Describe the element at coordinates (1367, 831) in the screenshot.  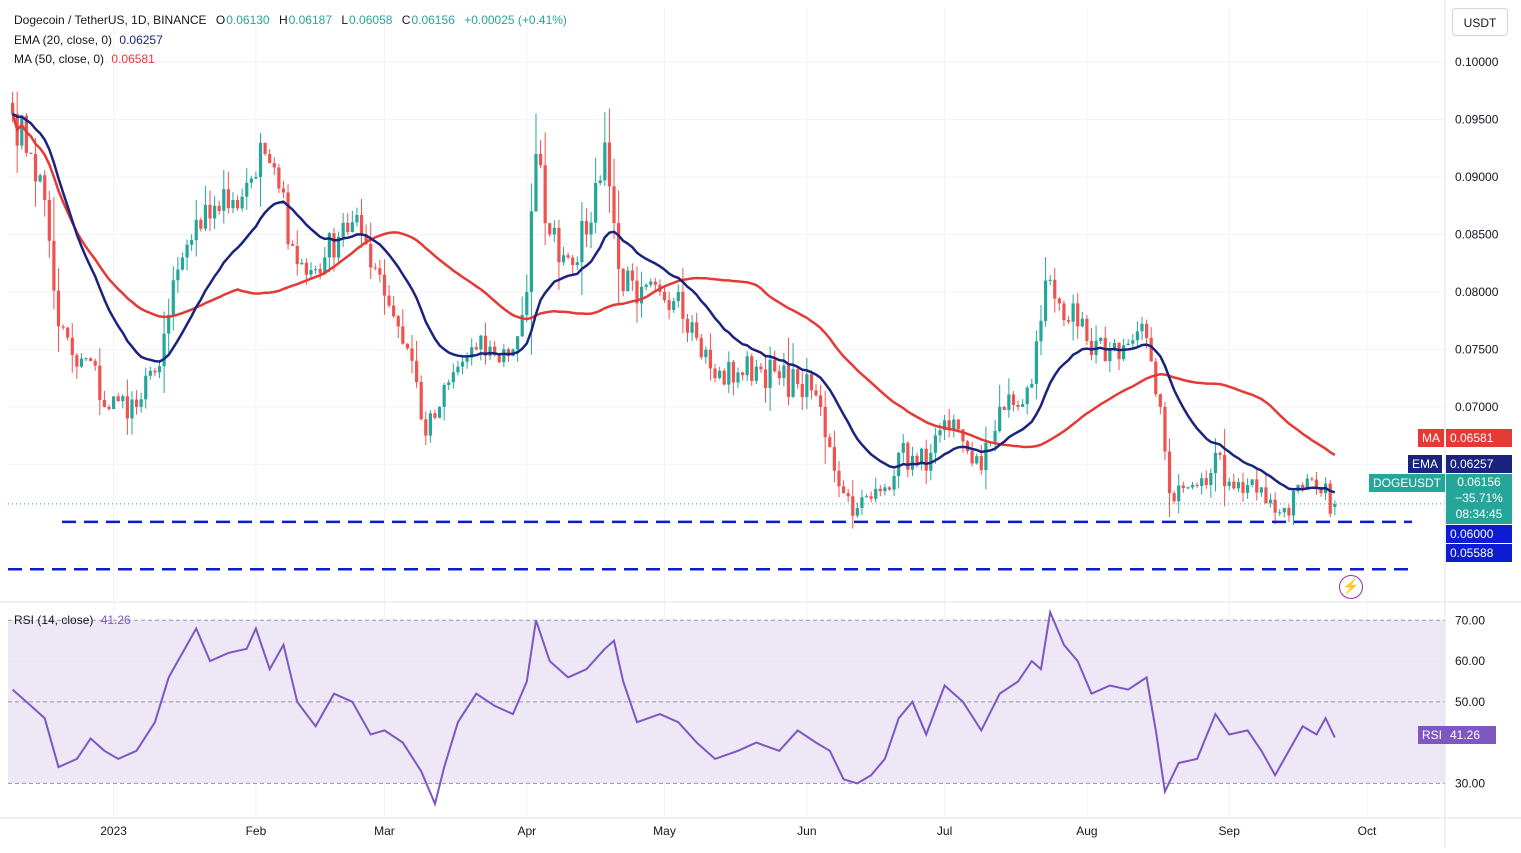
I see `time-tick-label: Oct` at that location.